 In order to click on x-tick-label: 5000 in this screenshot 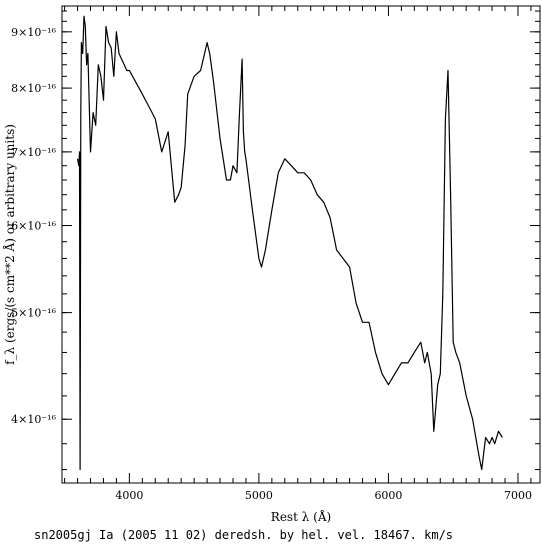, I will do `click(259, 495)`.